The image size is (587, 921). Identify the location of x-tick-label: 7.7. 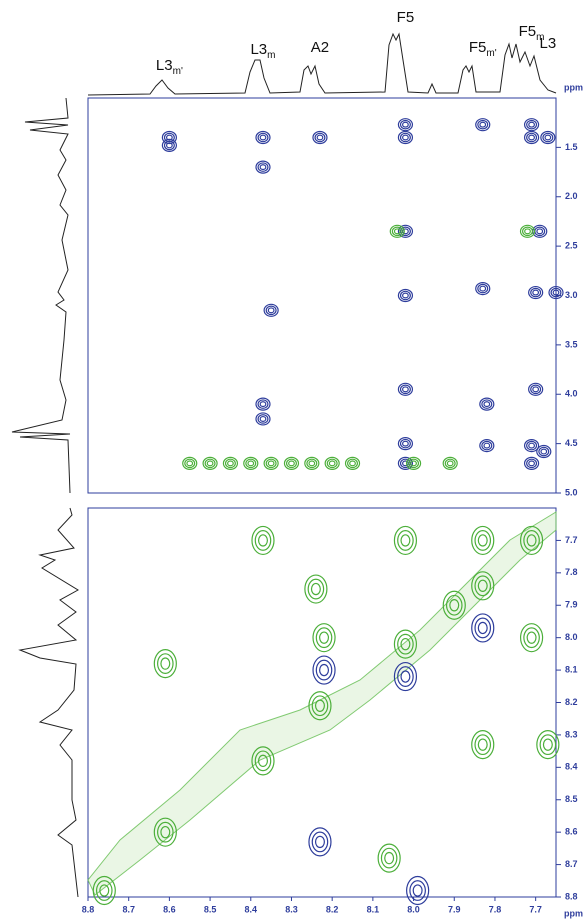
(535, 909).